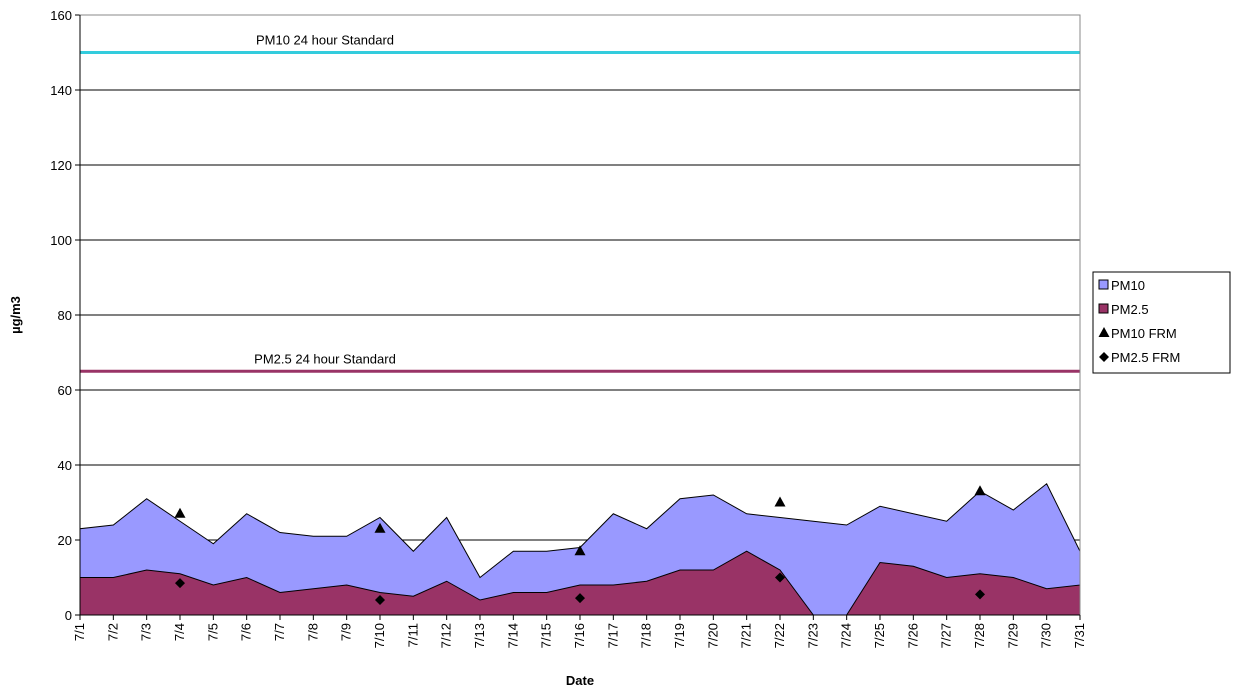  I want to click on x-tick-label: 7/8, so click(312, 632).